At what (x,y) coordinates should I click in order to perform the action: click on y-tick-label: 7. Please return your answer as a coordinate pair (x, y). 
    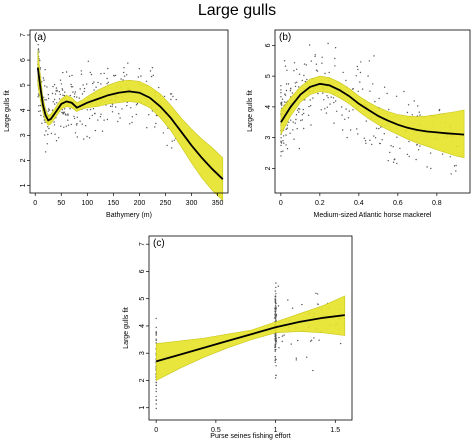
    Looking at the image, I should click on (23, 35).